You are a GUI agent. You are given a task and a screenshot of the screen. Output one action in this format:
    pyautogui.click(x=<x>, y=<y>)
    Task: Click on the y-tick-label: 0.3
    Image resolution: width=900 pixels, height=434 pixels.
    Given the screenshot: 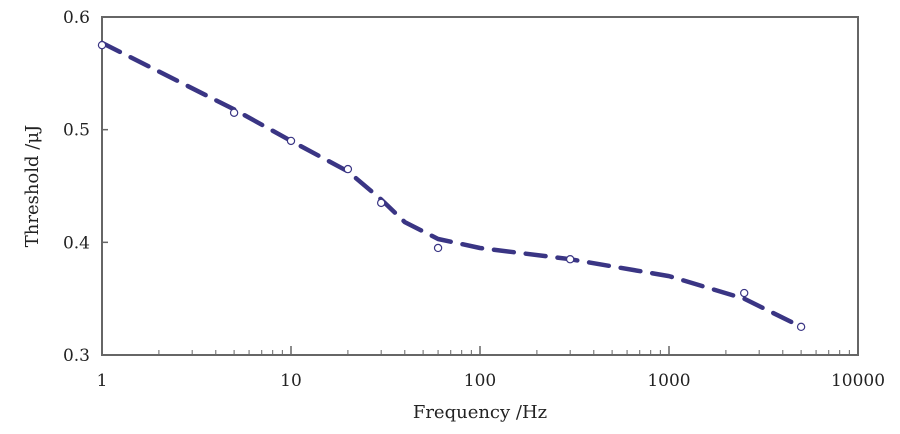 What is the action you would take?
    pyautogui.click(x=76, y=356)
    